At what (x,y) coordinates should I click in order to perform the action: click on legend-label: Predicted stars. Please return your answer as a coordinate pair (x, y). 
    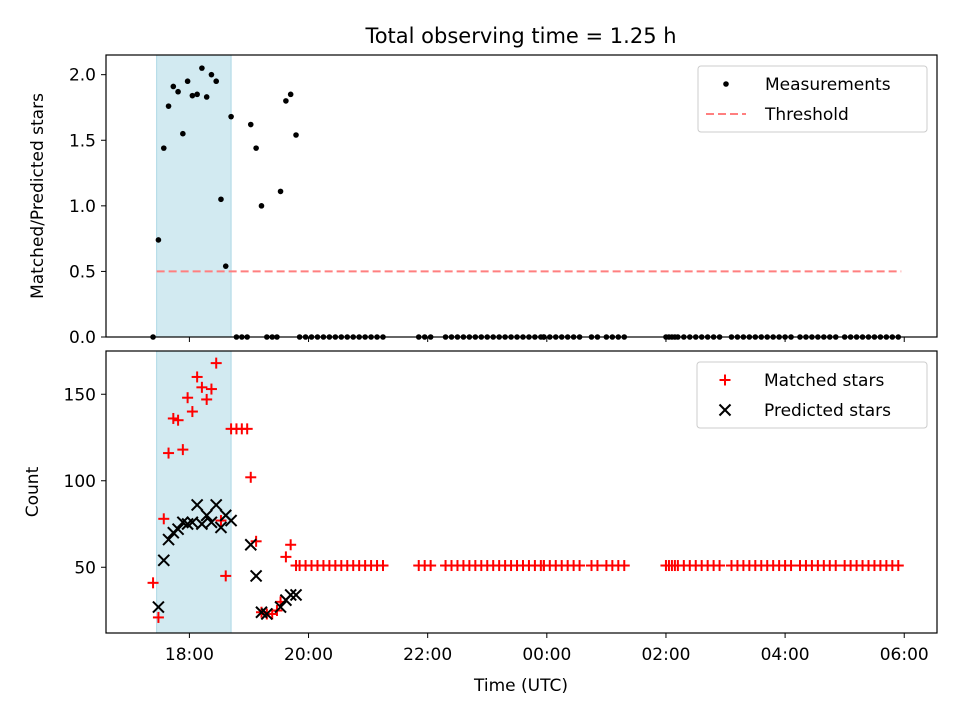
    Looking at the image, I should click on (827, 411).